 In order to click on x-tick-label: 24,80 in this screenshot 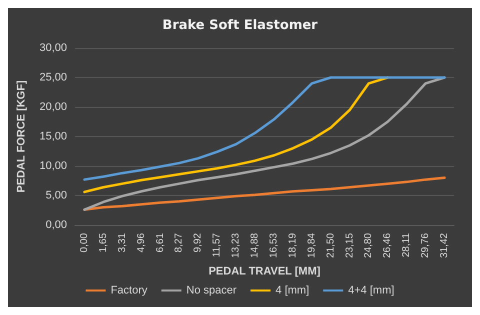, I will do `click(368, 245)`.